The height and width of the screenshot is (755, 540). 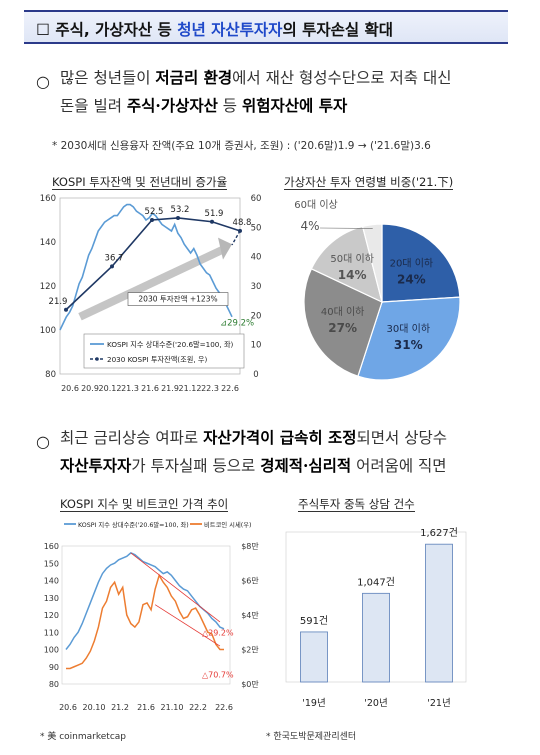 I want to click on chart3-kospi-drop: △29.2%, so click(x=218, y=633).